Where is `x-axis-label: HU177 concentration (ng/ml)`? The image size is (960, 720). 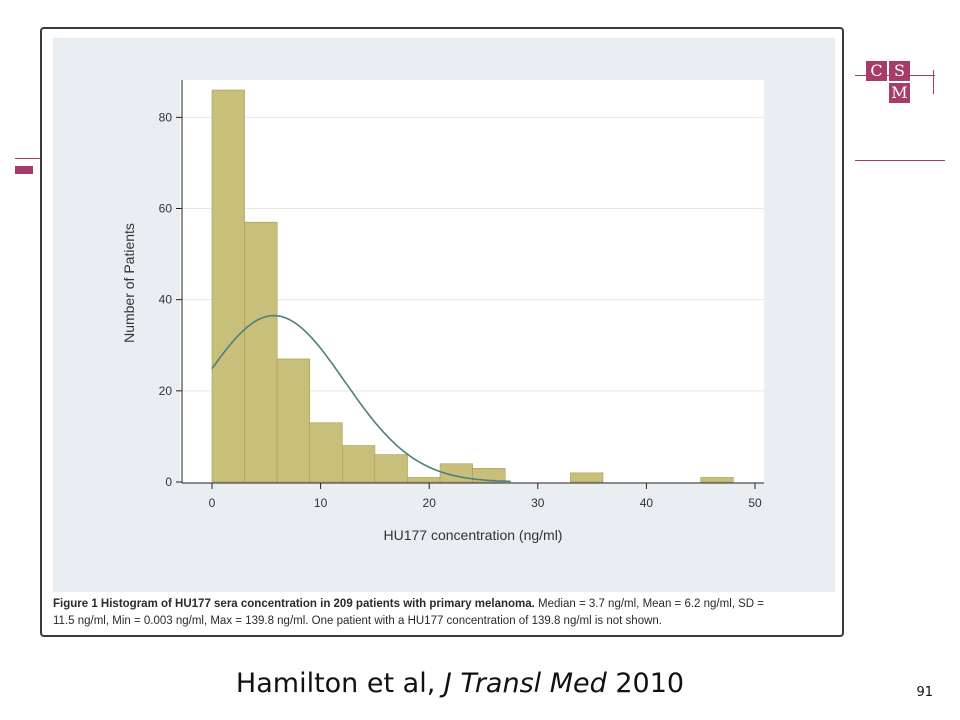 x-axis-label: HU177 concentration (ng/ml) is located at coordinates (473, 535).